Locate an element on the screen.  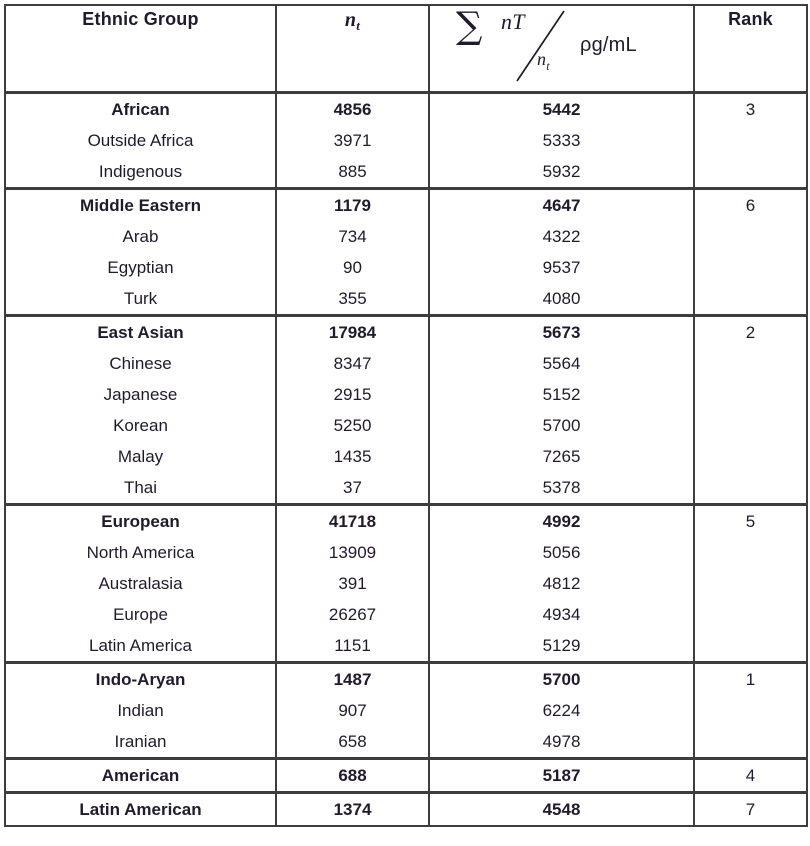
cell-name: Middle Eastern is located at coordinates (140, 204).